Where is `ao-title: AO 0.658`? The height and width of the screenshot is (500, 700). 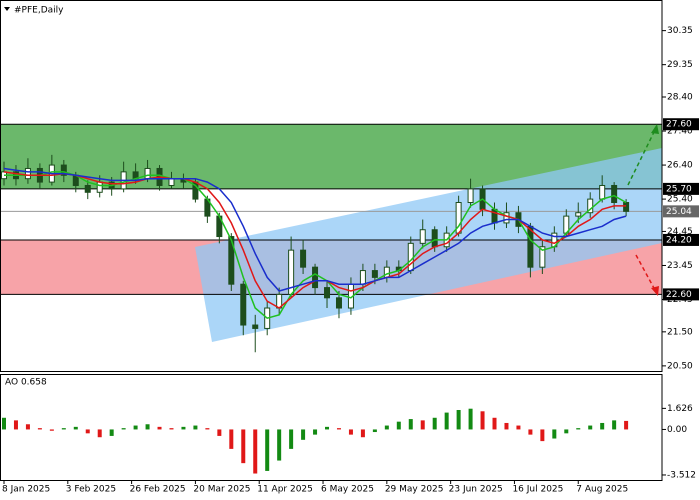
ao-title: AO 0.658 is located at coordinates (26, 383).